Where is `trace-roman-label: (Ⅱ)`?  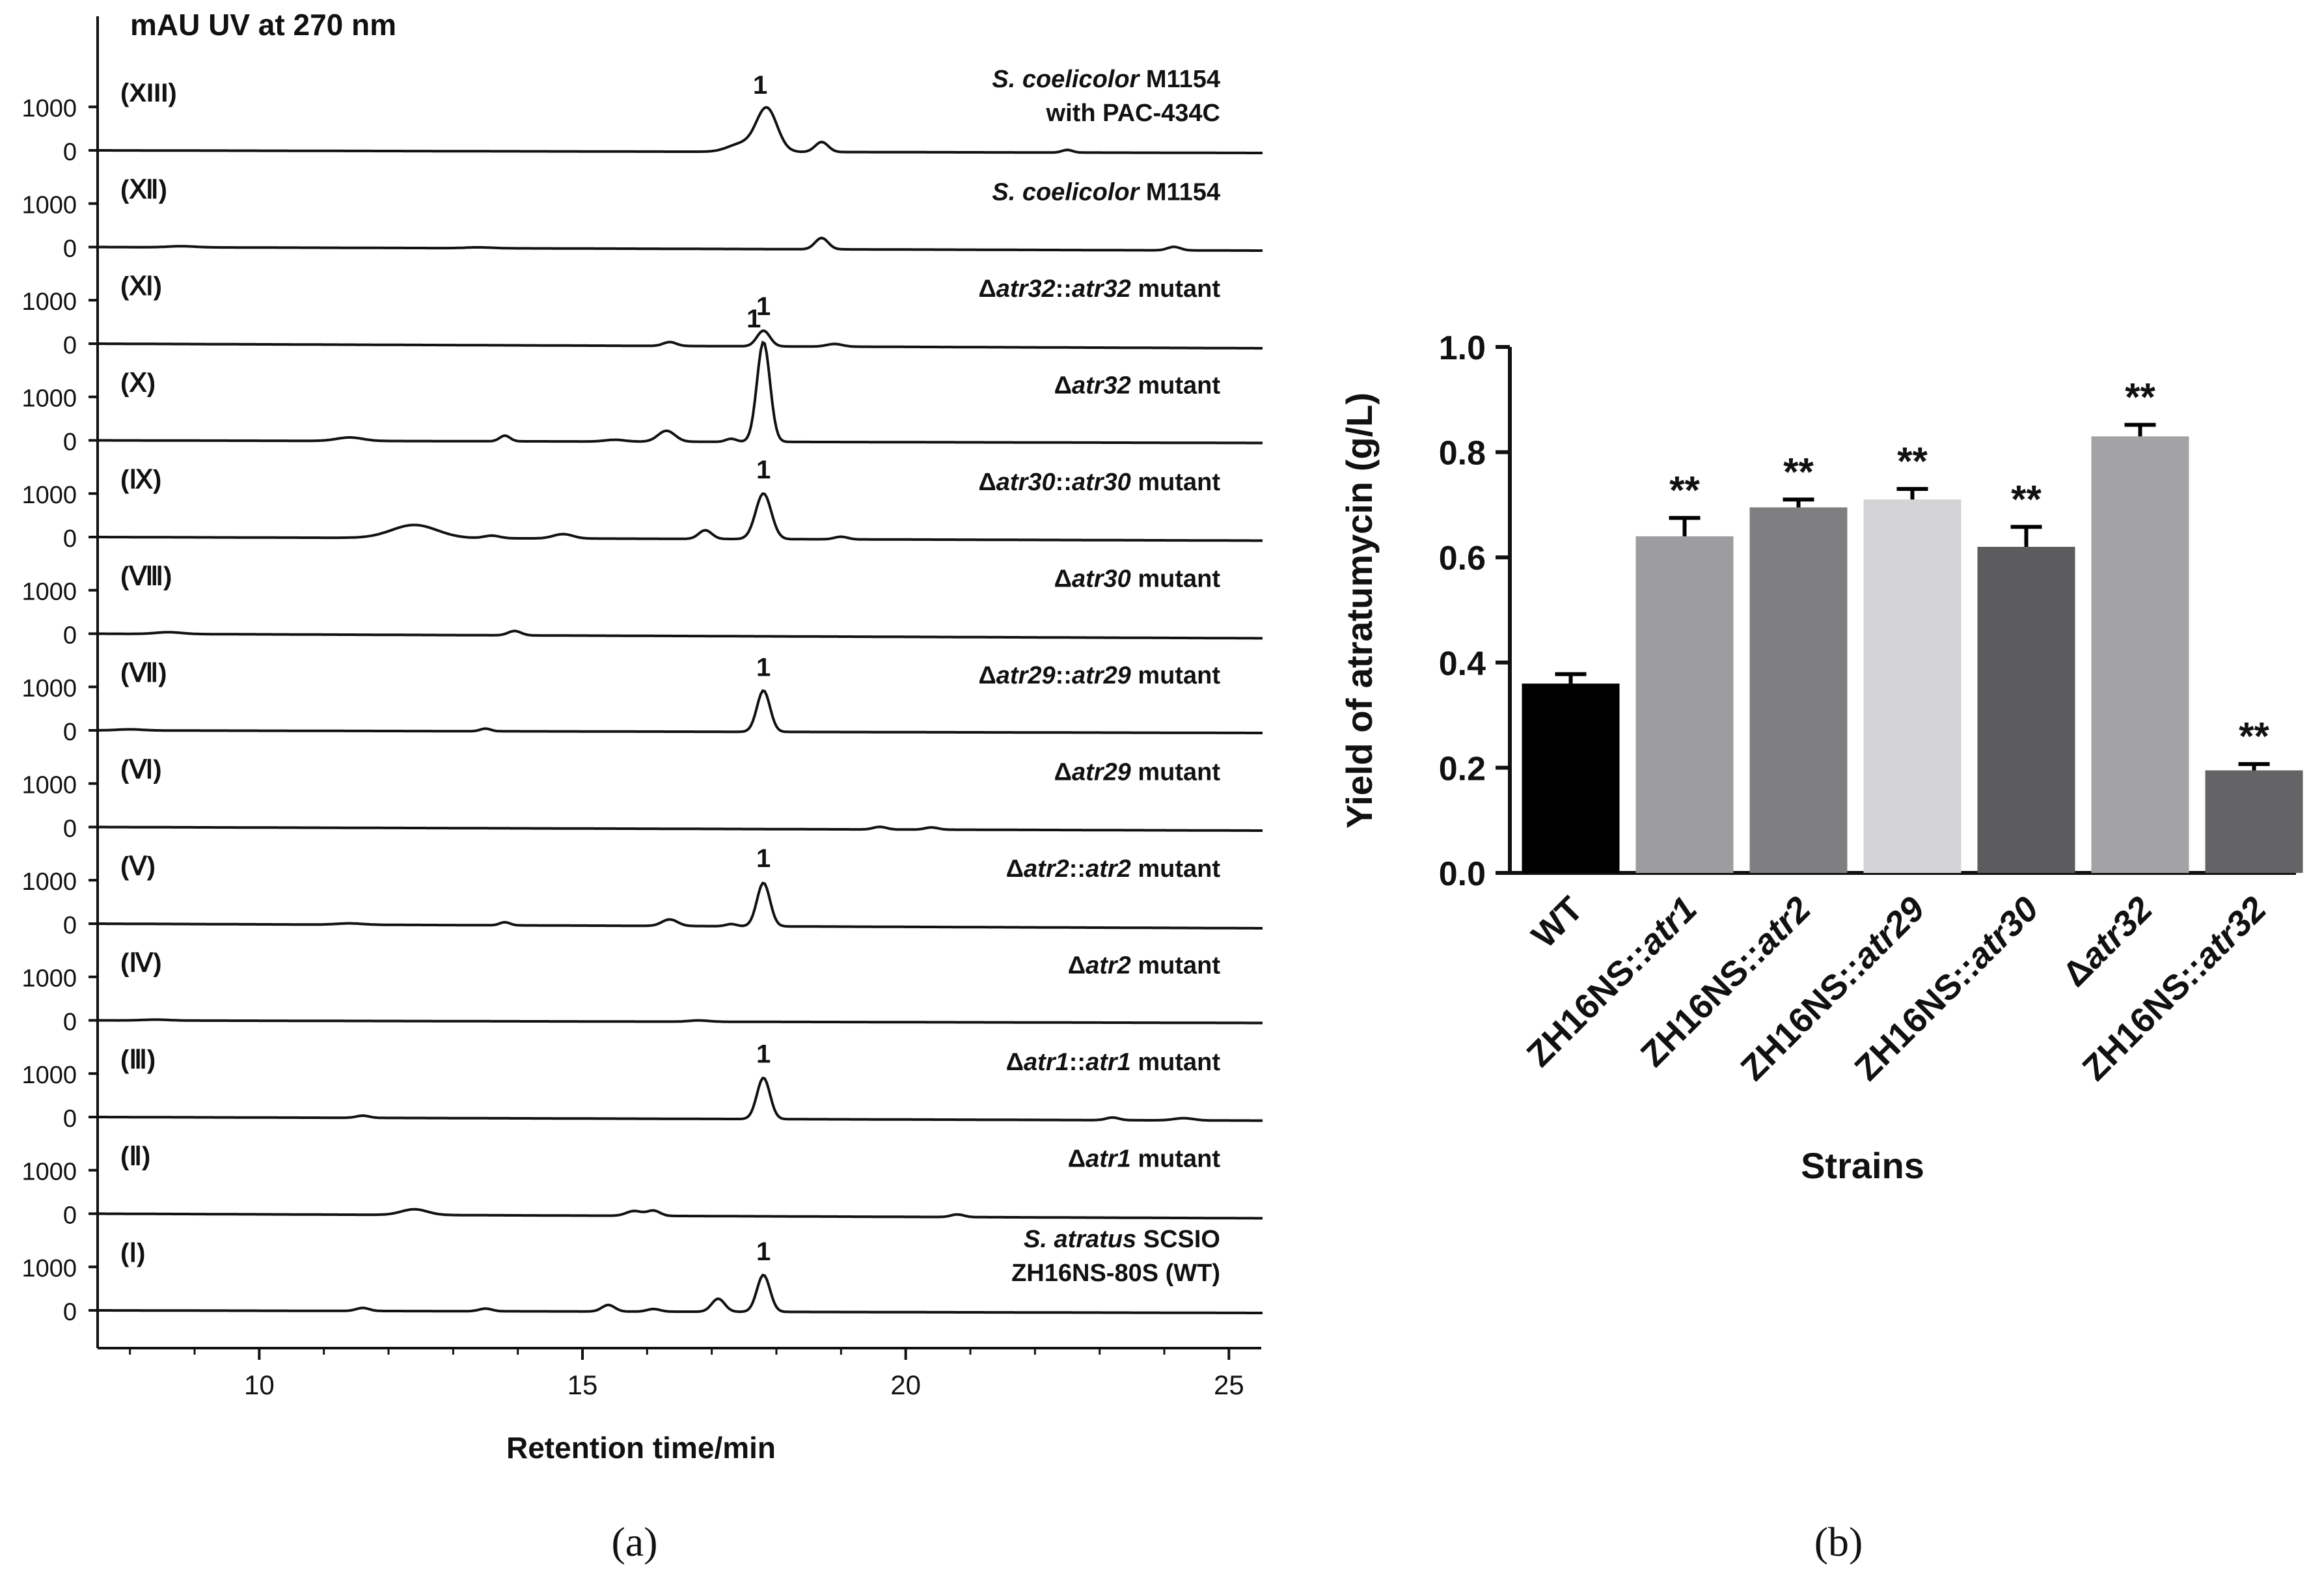
trace-roman-label: (Ⅱ) is located at coordinates (135, 1157).